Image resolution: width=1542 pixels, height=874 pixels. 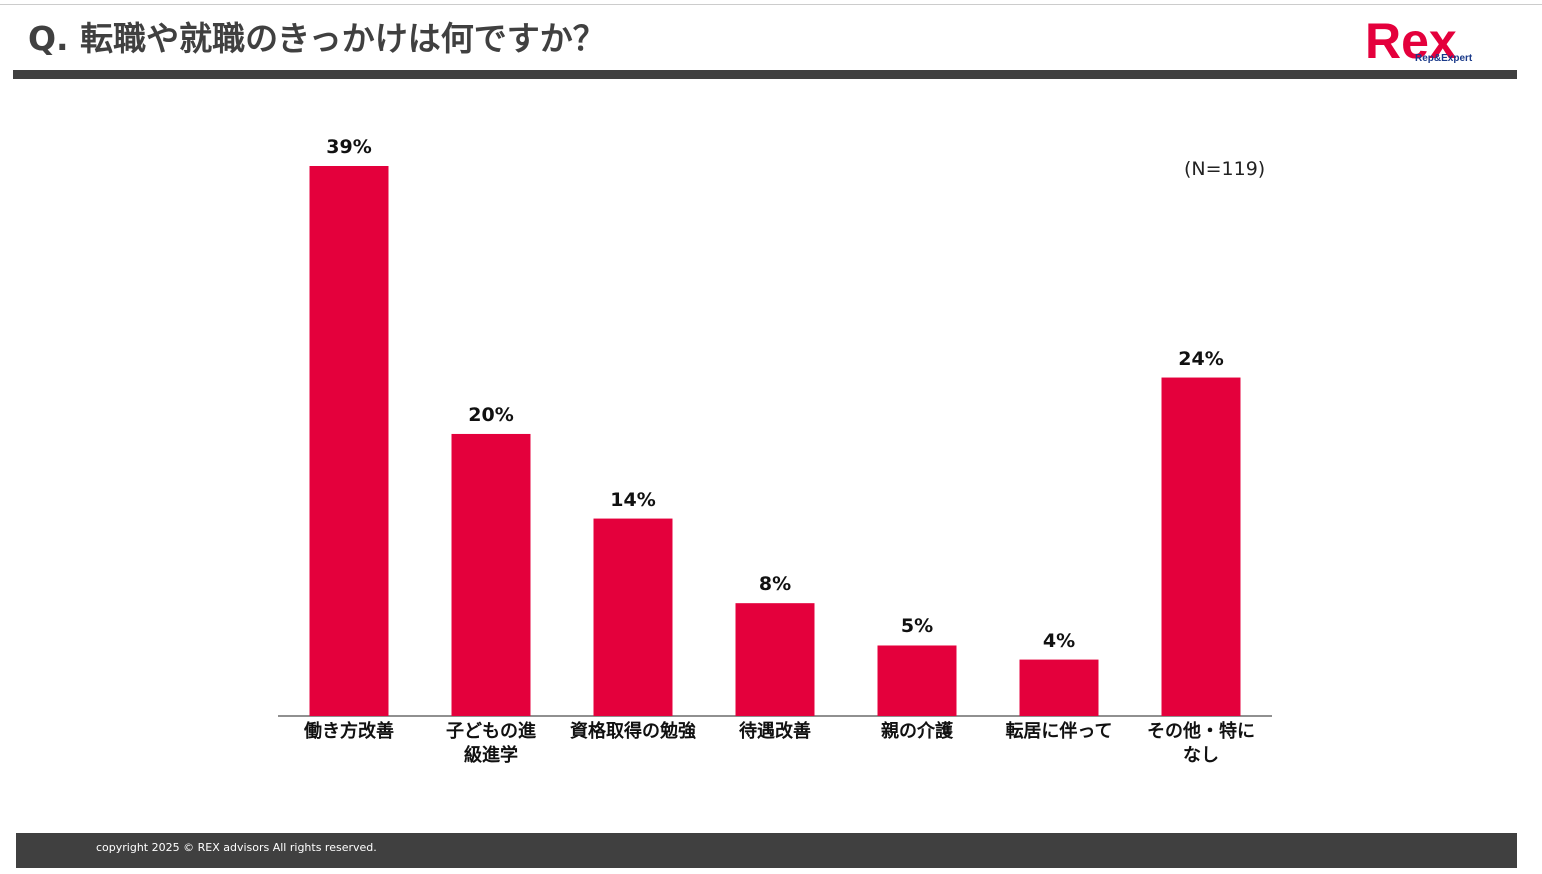 I want to click on logo: Rex Rep&Expert, so click(x=1419, y=39).